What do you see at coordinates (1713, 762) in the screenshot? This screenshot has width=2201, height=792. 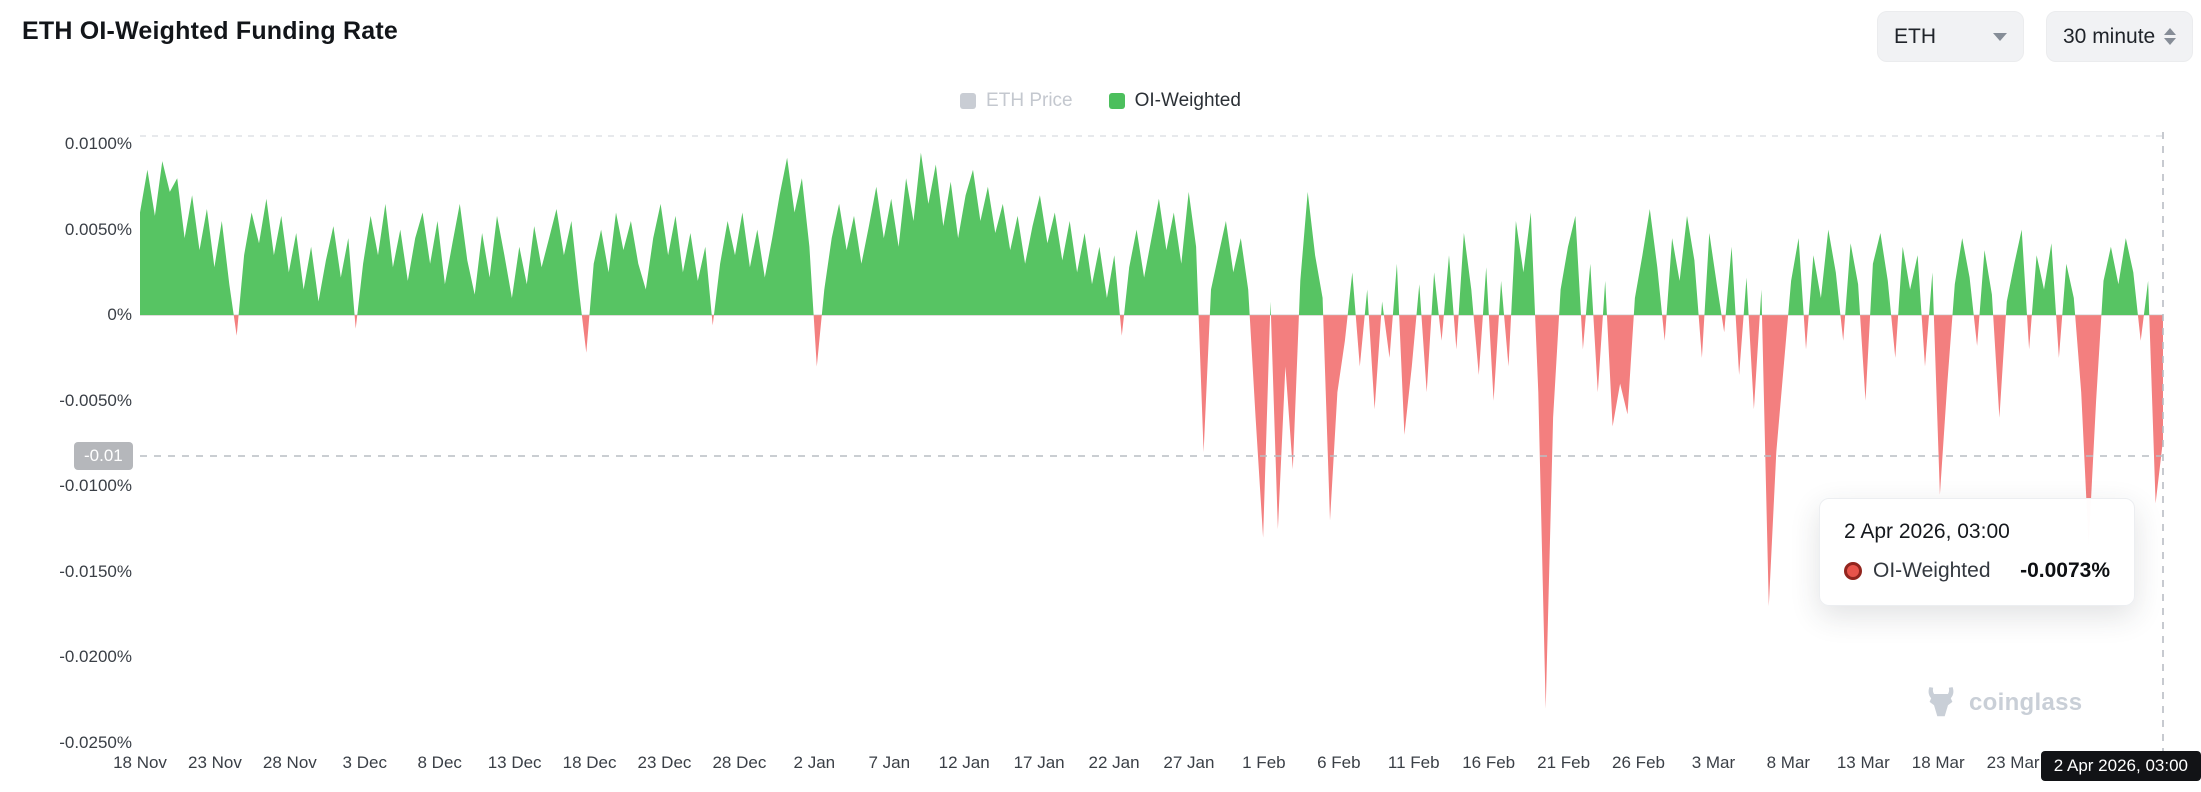 I see `x-axis-label: 3 Mar` at bounding box center [1713, 762].